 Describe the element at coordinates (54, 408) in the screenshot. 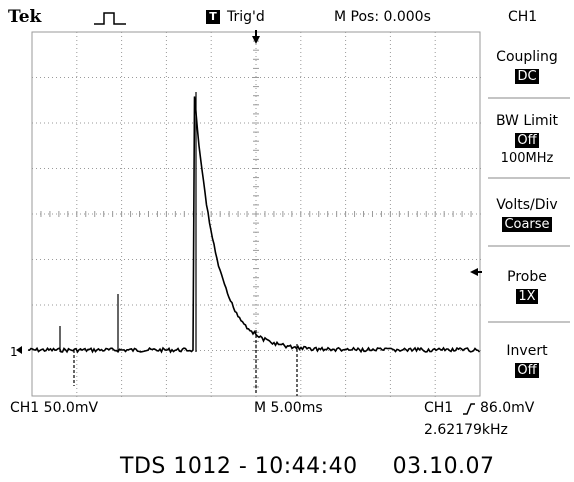

I see `ch1-scale-readout: CH1 50.0mV` at that location.